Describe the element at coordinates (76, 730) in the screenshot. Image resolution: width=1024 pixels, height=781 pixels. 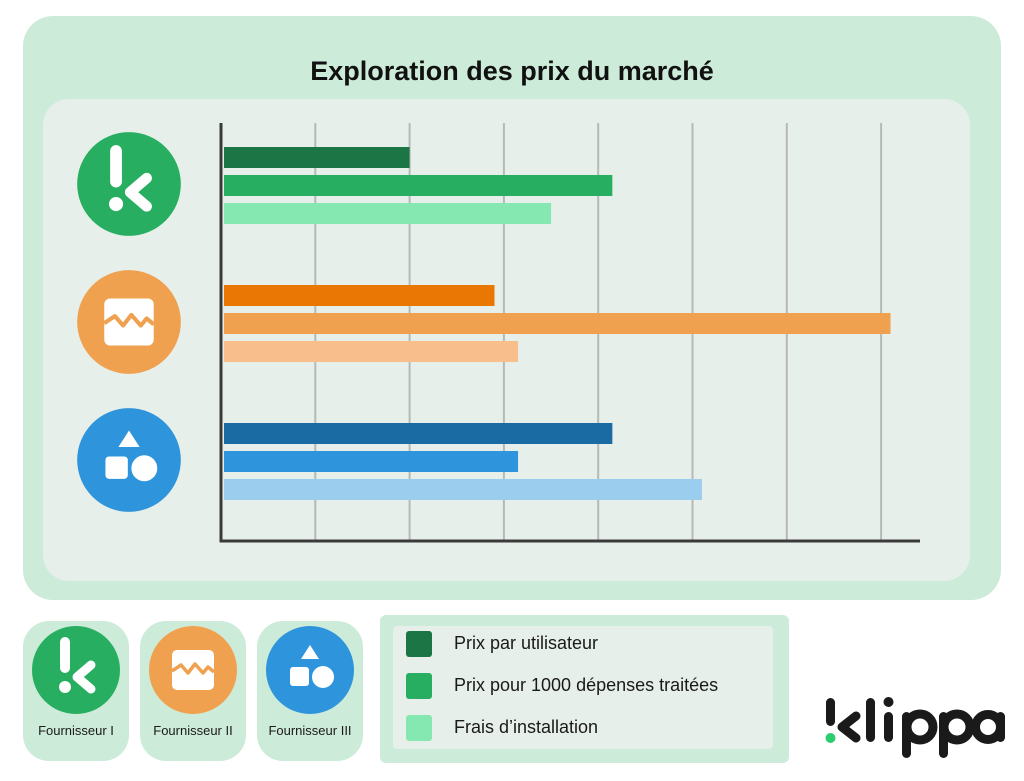
I see `supplier-label-1: Fournisseur I` at that location.